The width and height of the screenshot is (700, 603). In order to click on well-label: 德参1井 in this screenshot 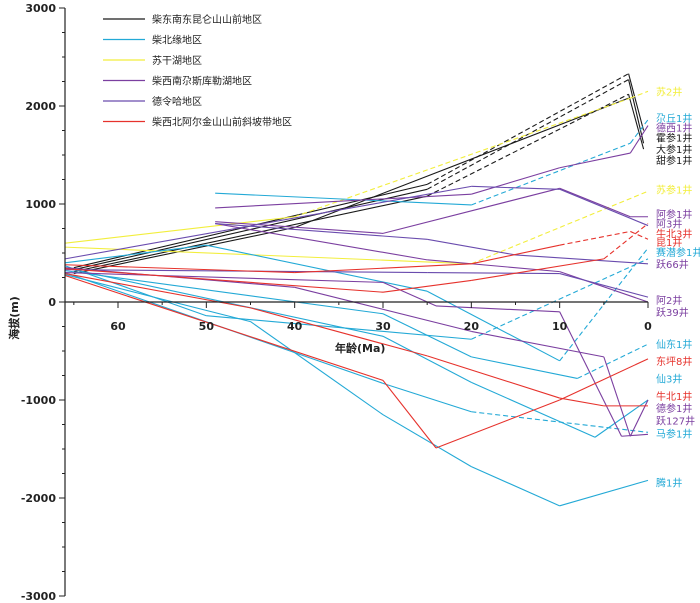, I will do `click(674, 408)`.